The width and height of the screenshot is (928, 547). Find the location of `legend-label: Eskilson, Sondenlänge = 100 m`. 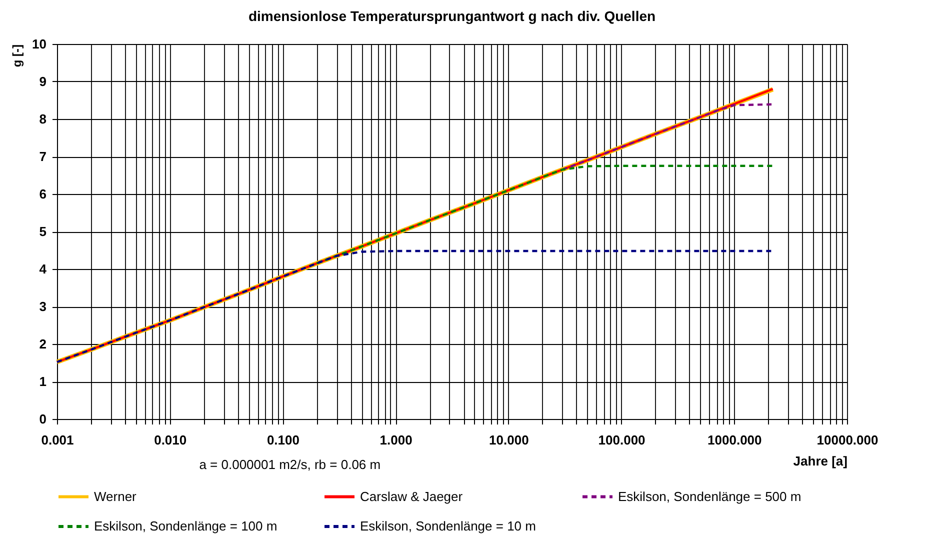

legend-label: Eskilson, Sondenlänge = 100 m is located at coordinates (186, 526).